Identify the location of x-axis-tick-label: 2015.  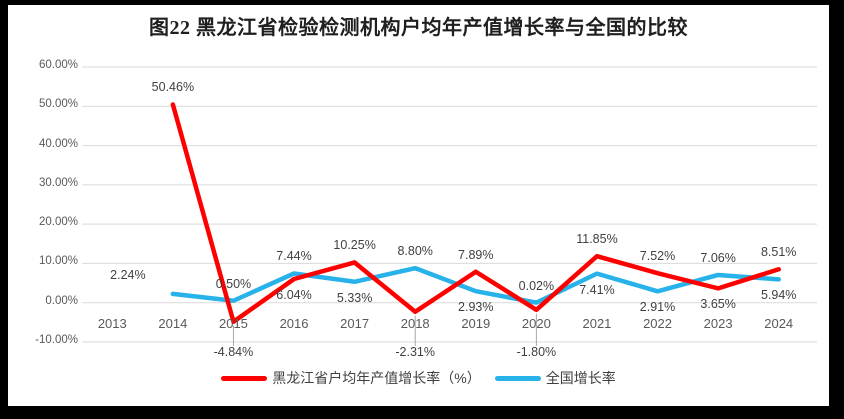
(233, 323).